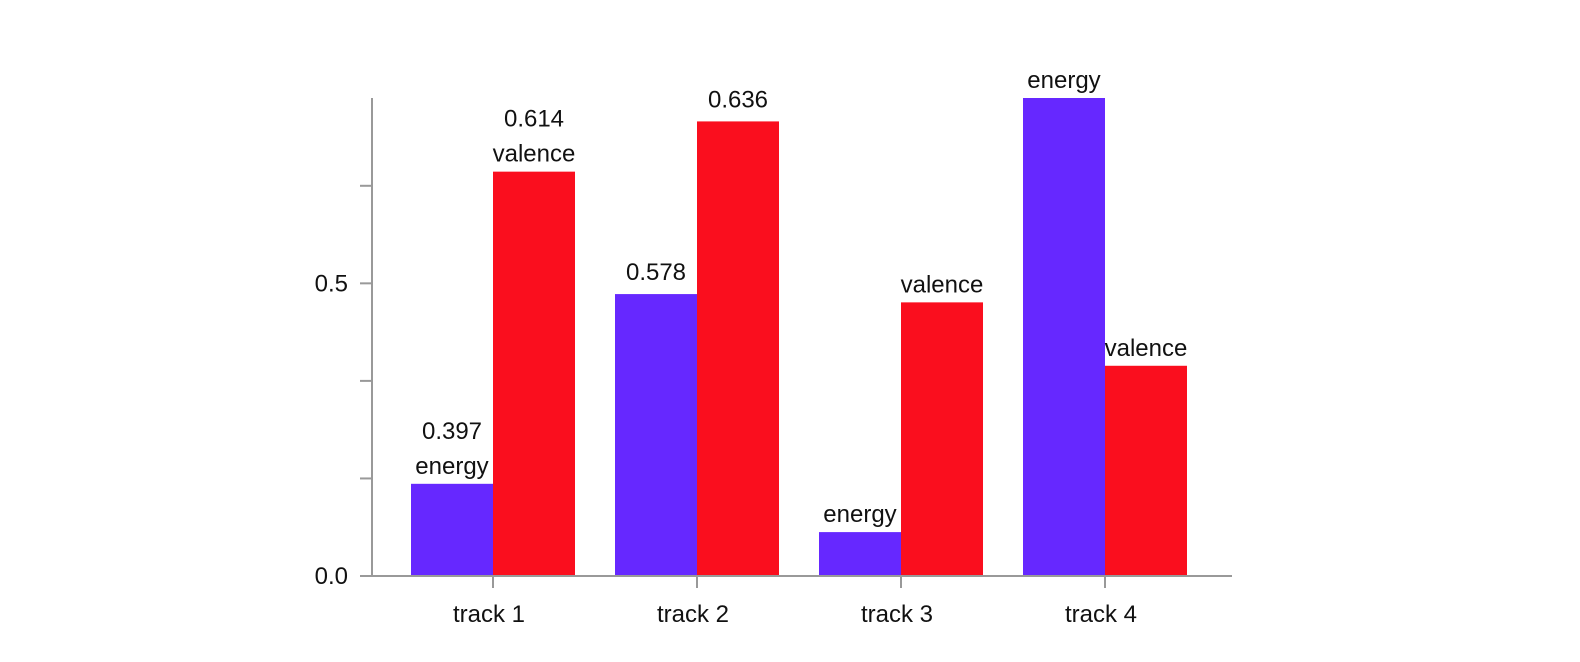 This screenshot has height=662, width=1580. I want to click on x-category-label: track 4, so click(1101, 614).